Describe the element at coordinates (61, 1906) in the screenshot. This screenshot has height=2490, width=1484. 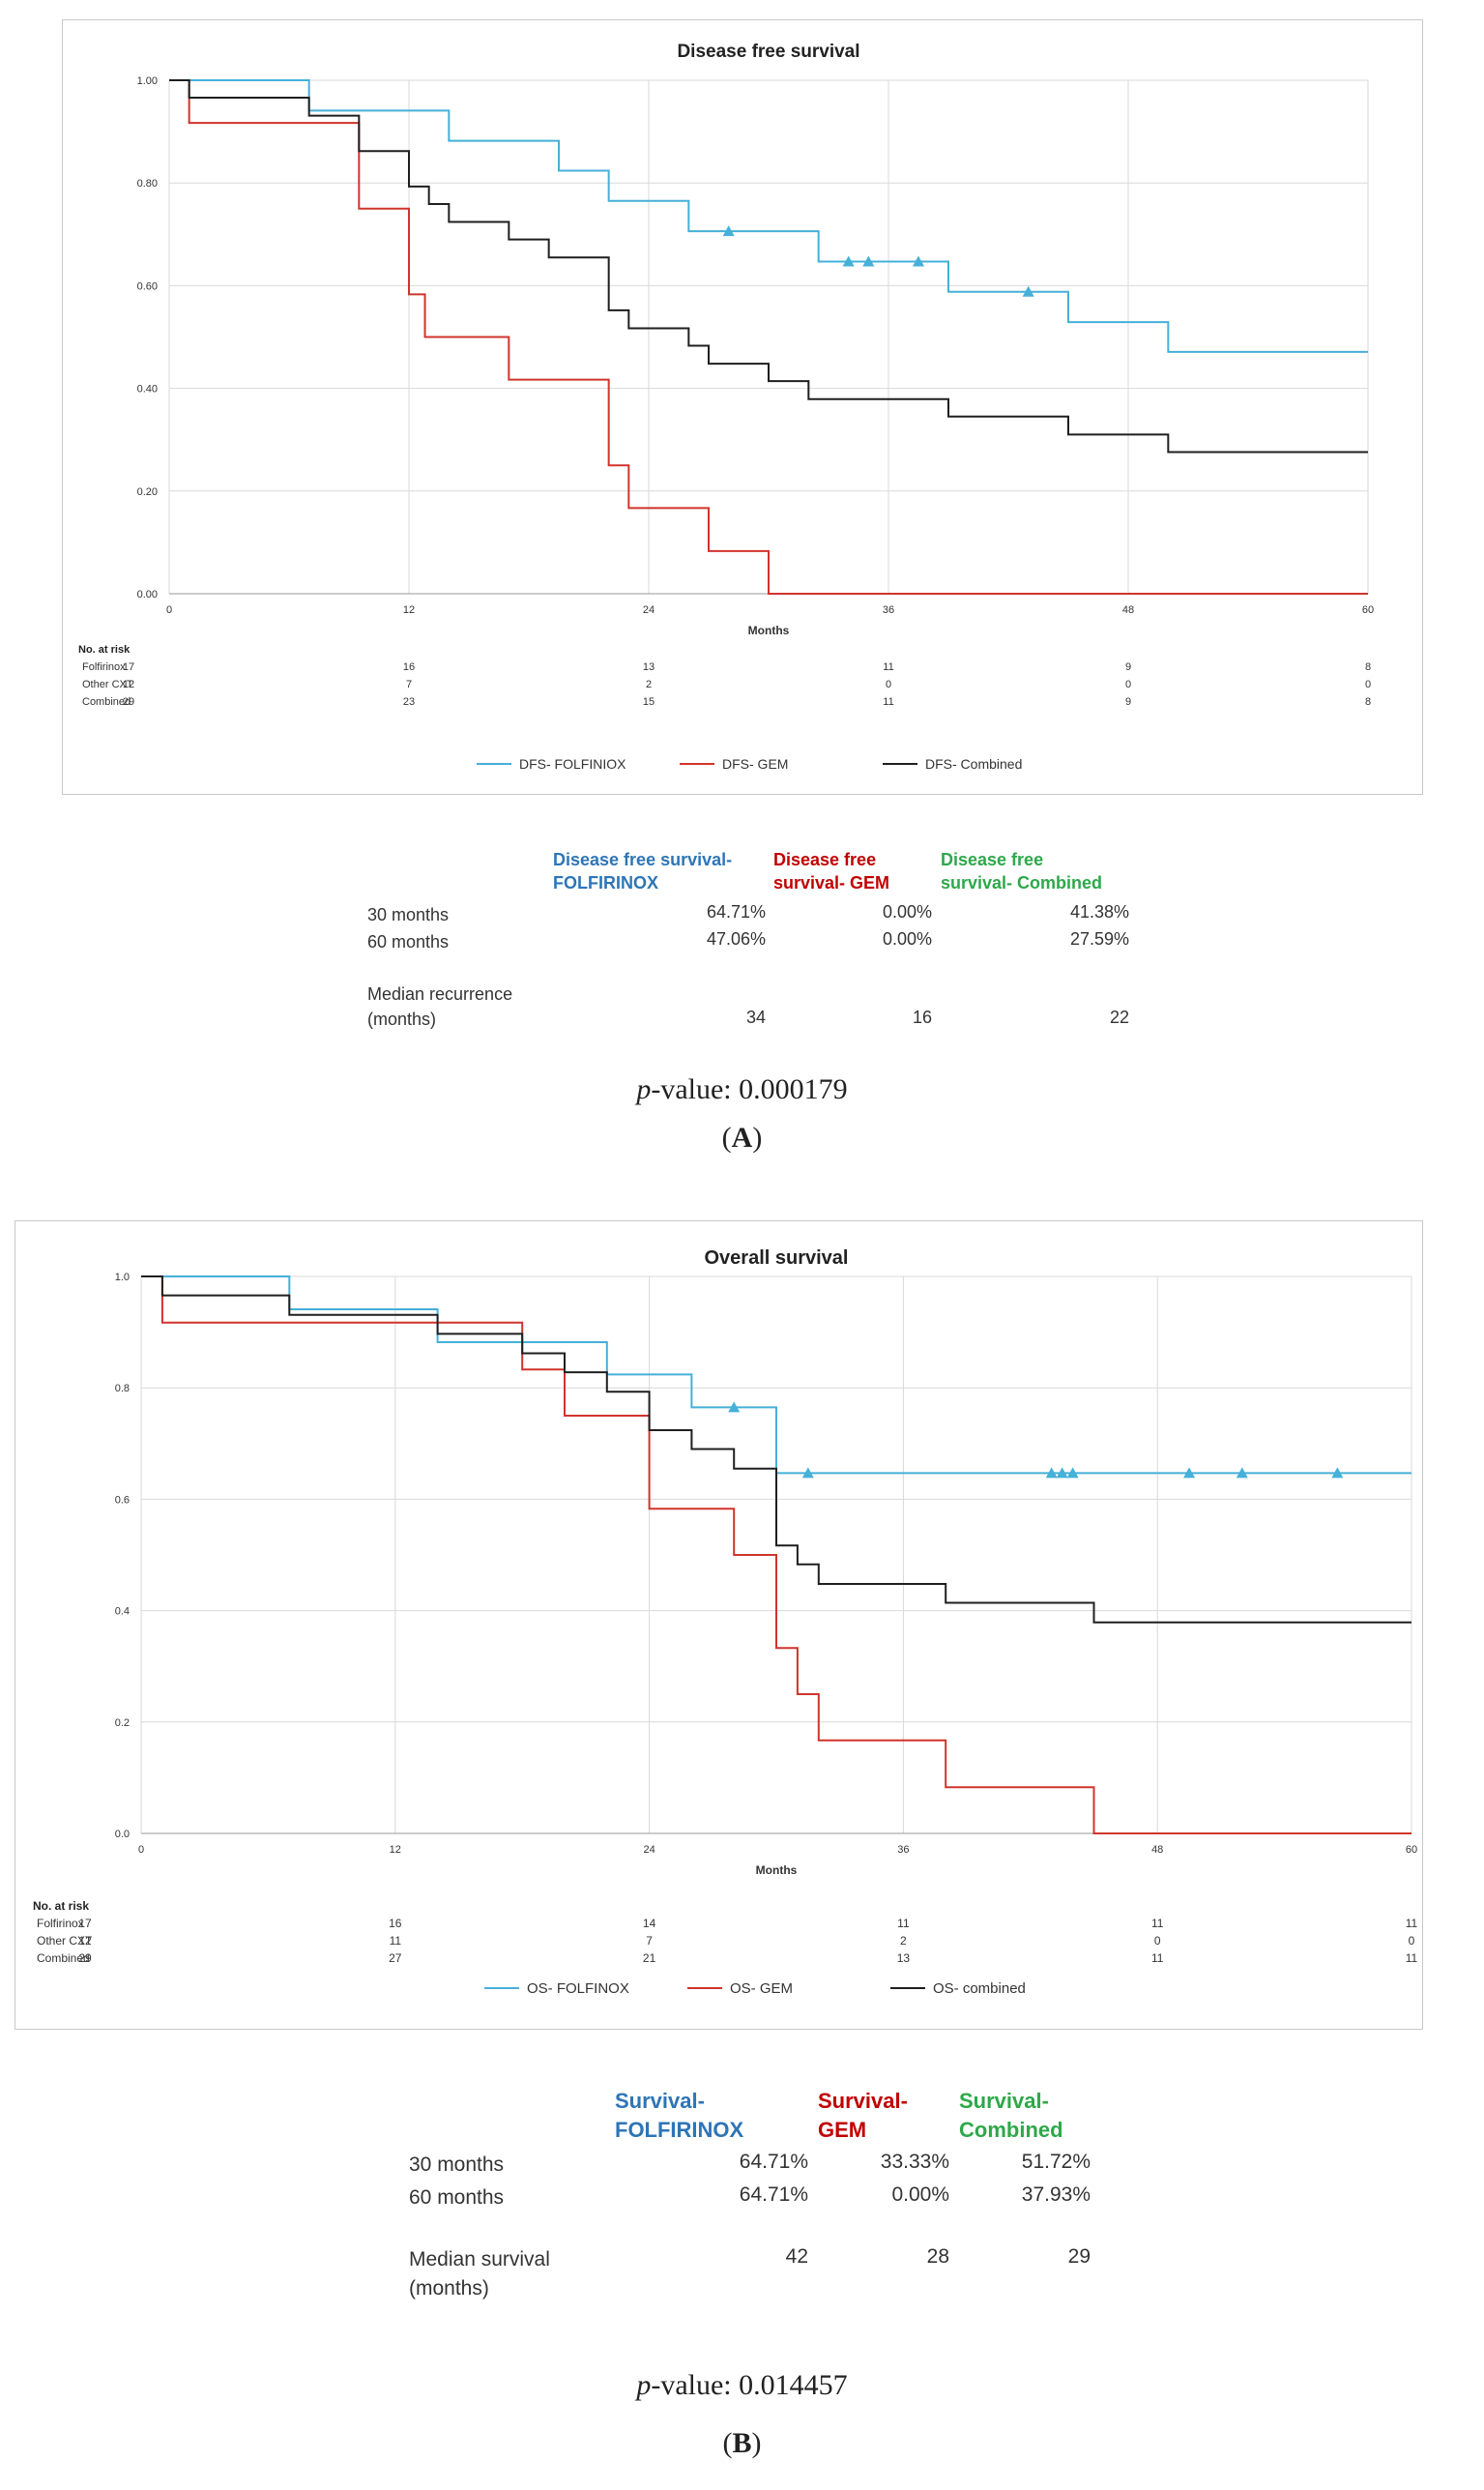
I see `chart-b-risk-title: No. at risk` at that location.